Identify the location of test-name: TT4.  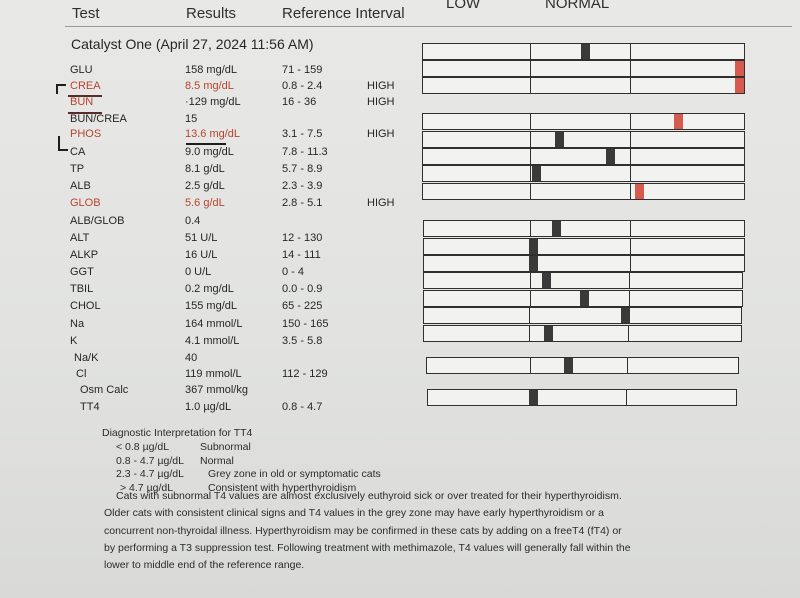
(90, 407).